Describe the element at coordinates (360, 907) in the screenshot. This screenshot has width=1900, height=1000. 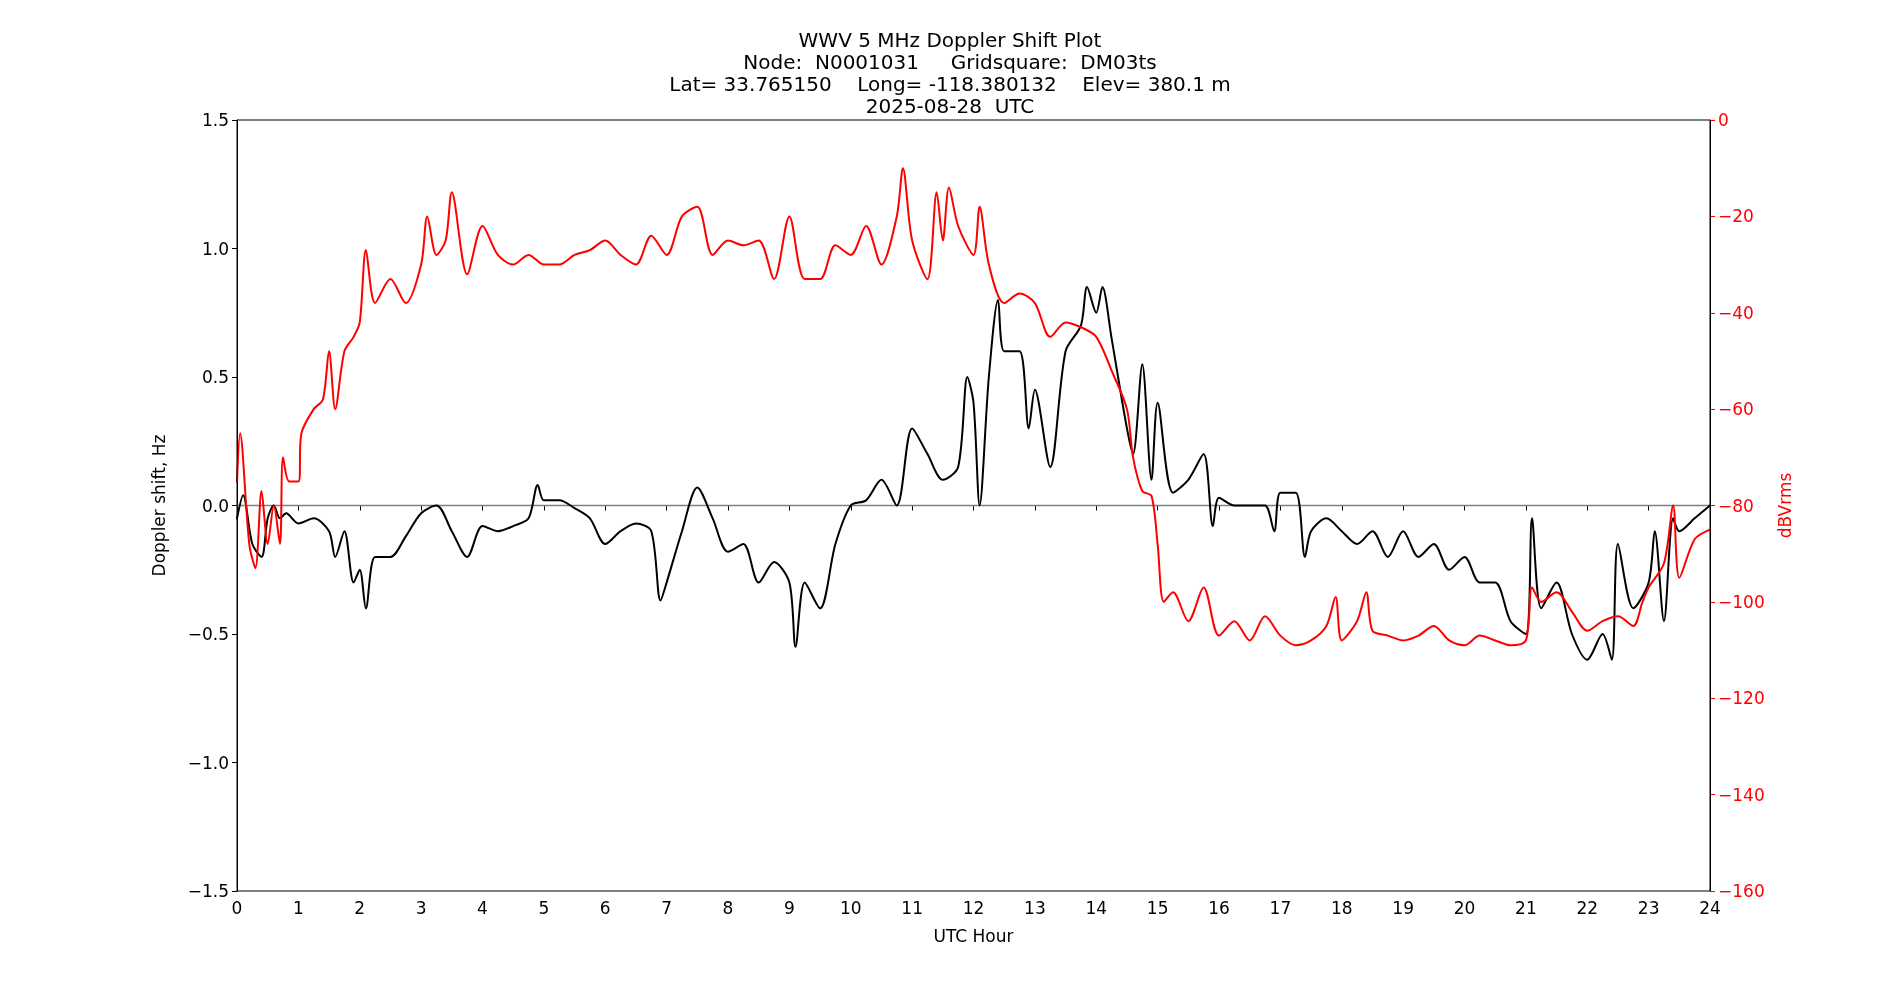
I see `x-tick-label: 2` at that location.